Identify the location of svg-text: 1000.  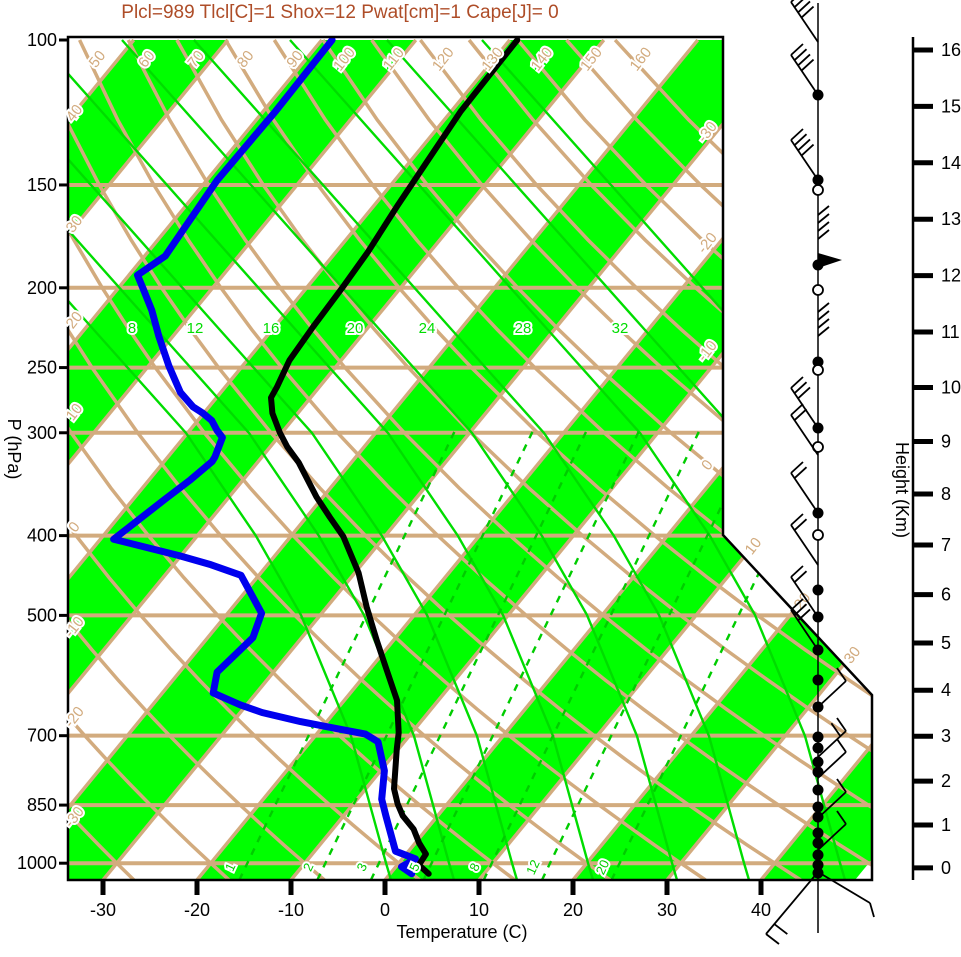
(37, 863).